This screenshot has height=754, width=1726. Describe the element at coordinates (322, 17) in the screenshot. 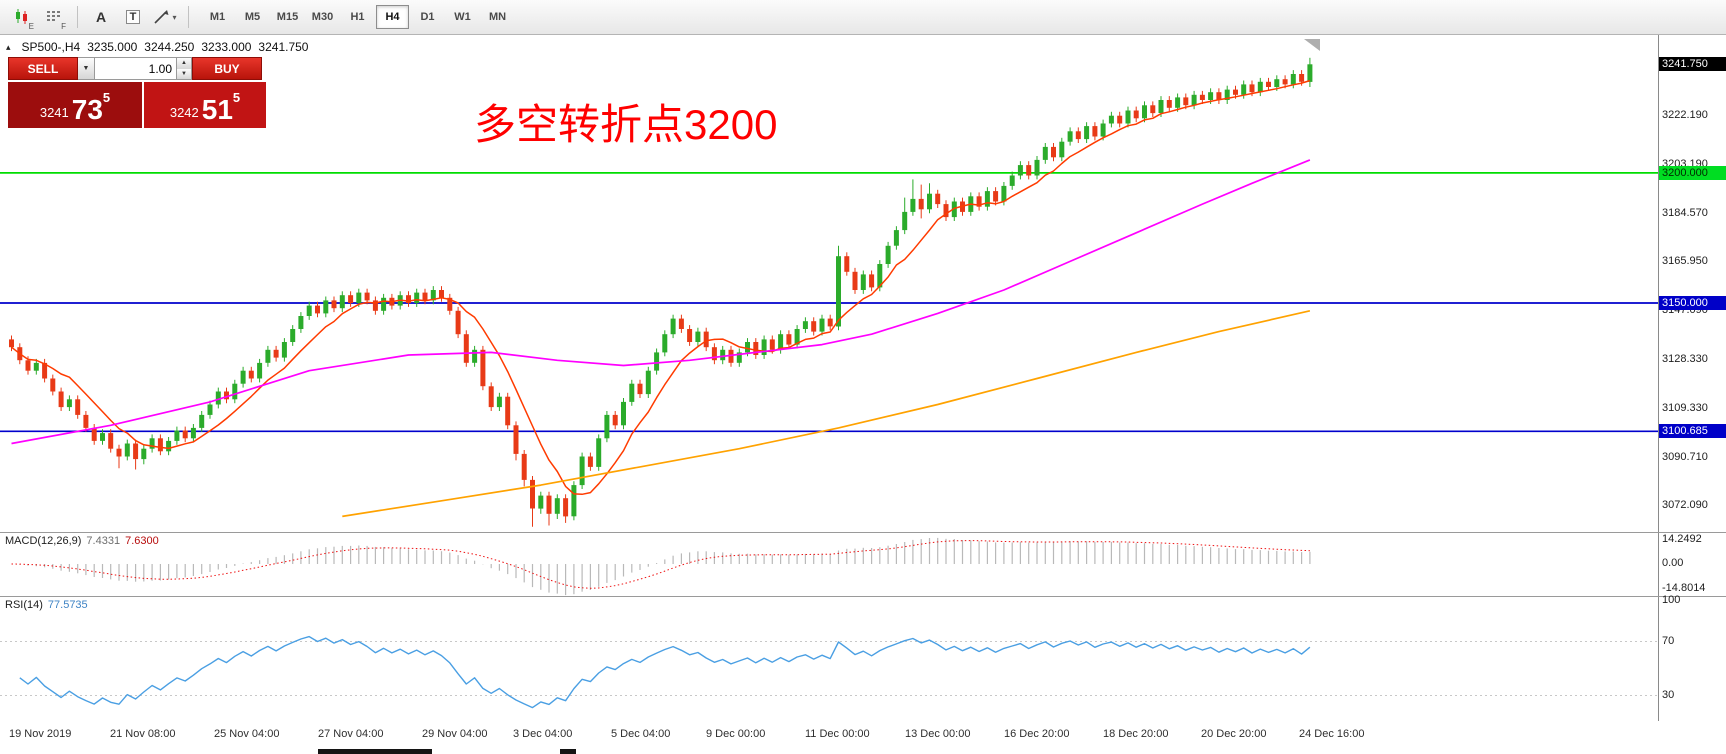

I see `timeframe-m30: M30` at that location.